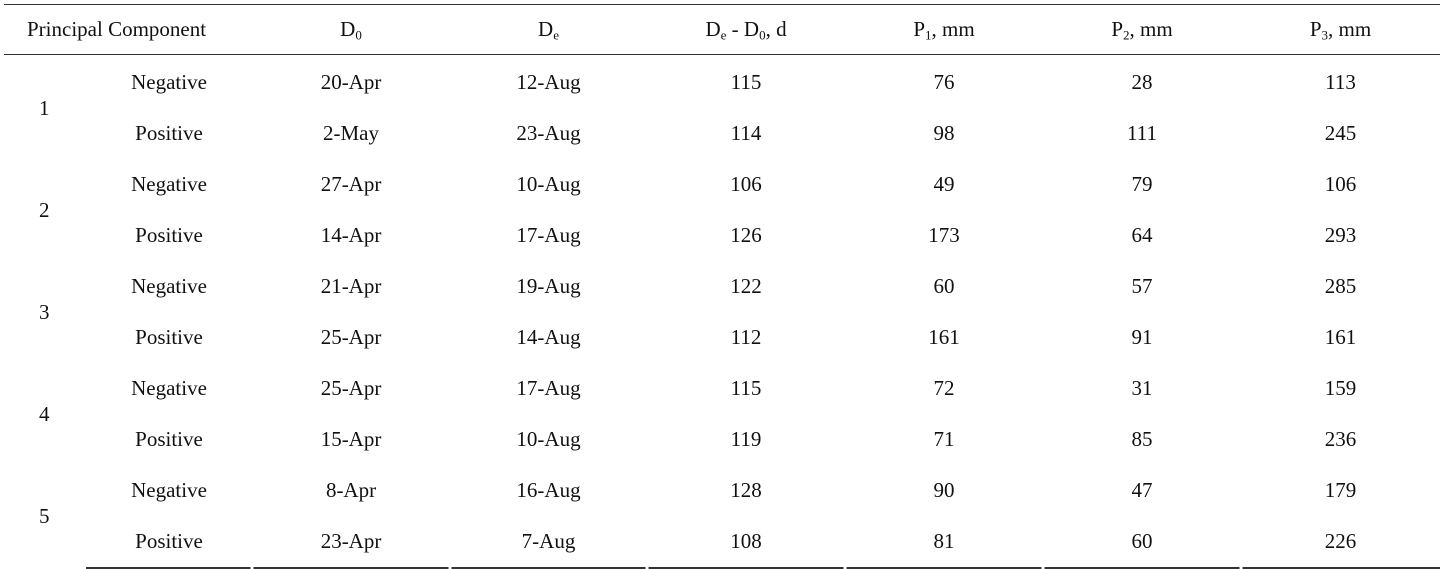  Describe the element at coordinates (351, 29) in the screenshot. I see `header-d0: D0` at that location.